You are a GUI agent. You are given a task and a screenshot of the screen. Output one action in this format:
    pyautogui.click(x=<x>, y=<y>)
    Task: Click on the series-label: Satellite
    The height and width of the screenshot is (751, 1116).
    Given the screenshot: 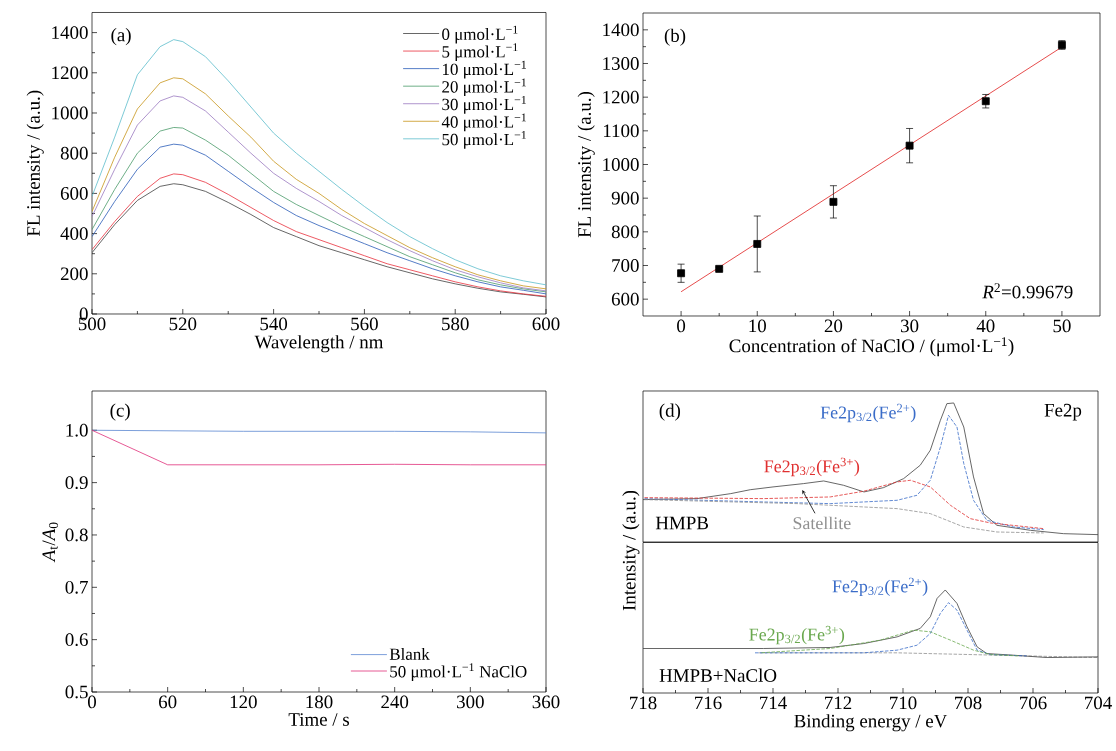 What is the action you would take?
    pyautogui.click(x=822, y=523)
    